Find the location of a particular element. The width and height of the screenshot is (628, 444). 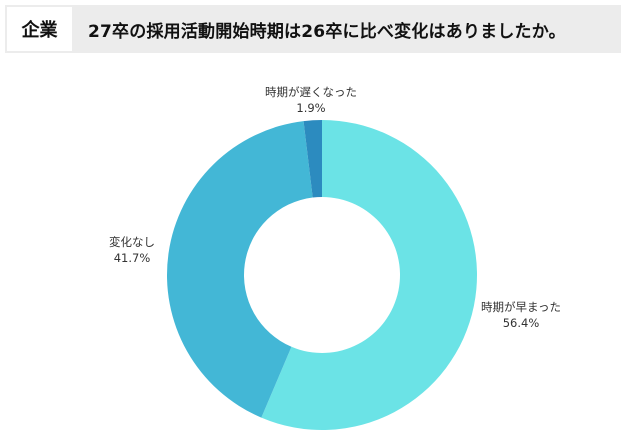

slice-label-name: 時期が早まった is located at coordinates (521, 307).